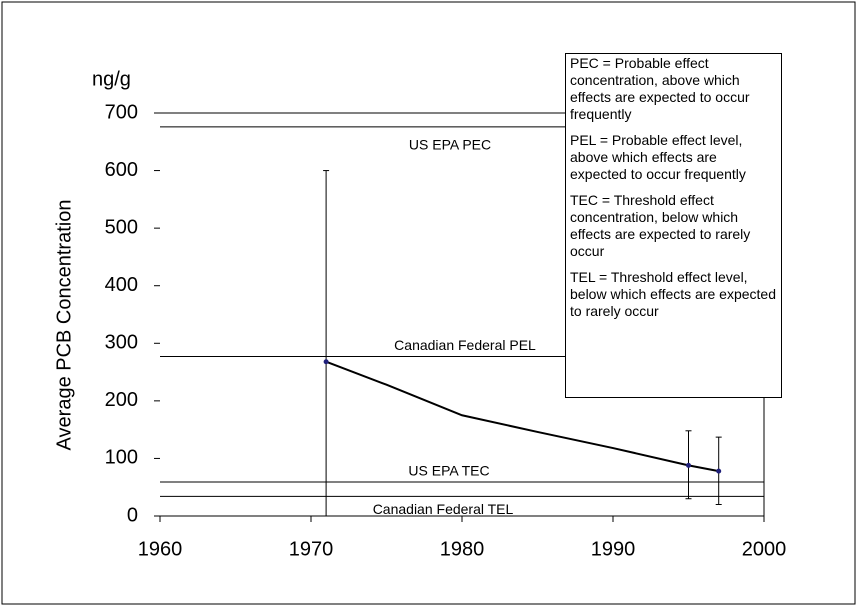  What do you see at coordinates (132, 515) in the screenshot?
I see `y-tick-label: 0` at bounding box center [132, 515].